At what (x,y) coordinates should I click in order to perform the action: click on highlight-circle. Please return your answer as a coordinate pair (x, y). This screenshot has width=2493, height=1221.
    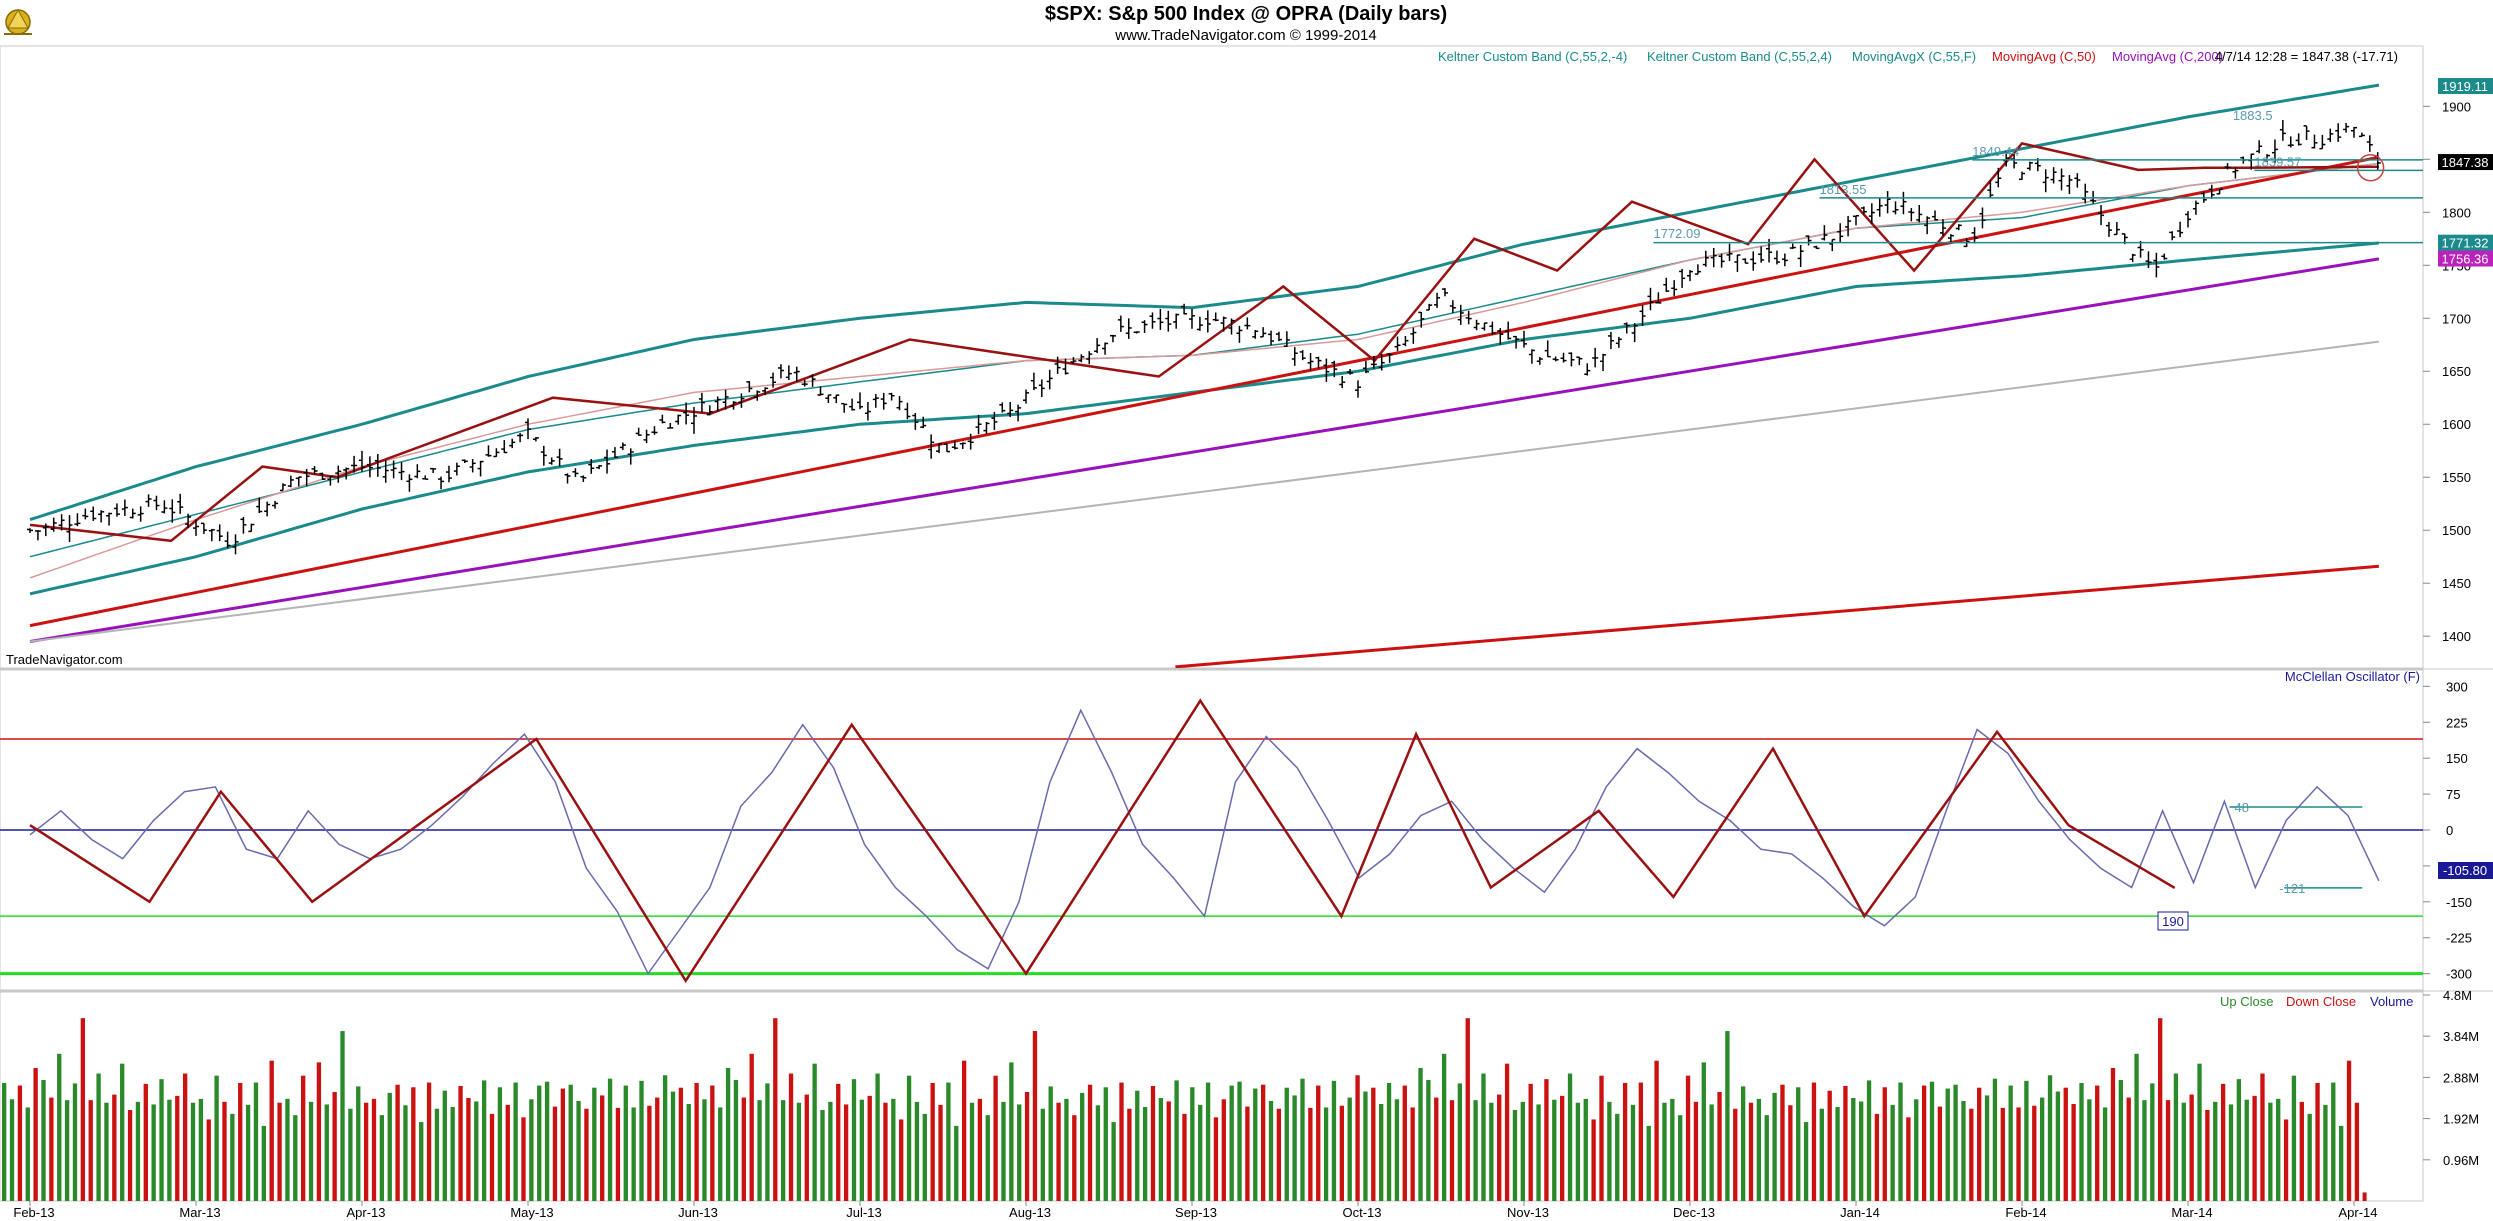
    Looking at the image, I should click on (2370, 168).